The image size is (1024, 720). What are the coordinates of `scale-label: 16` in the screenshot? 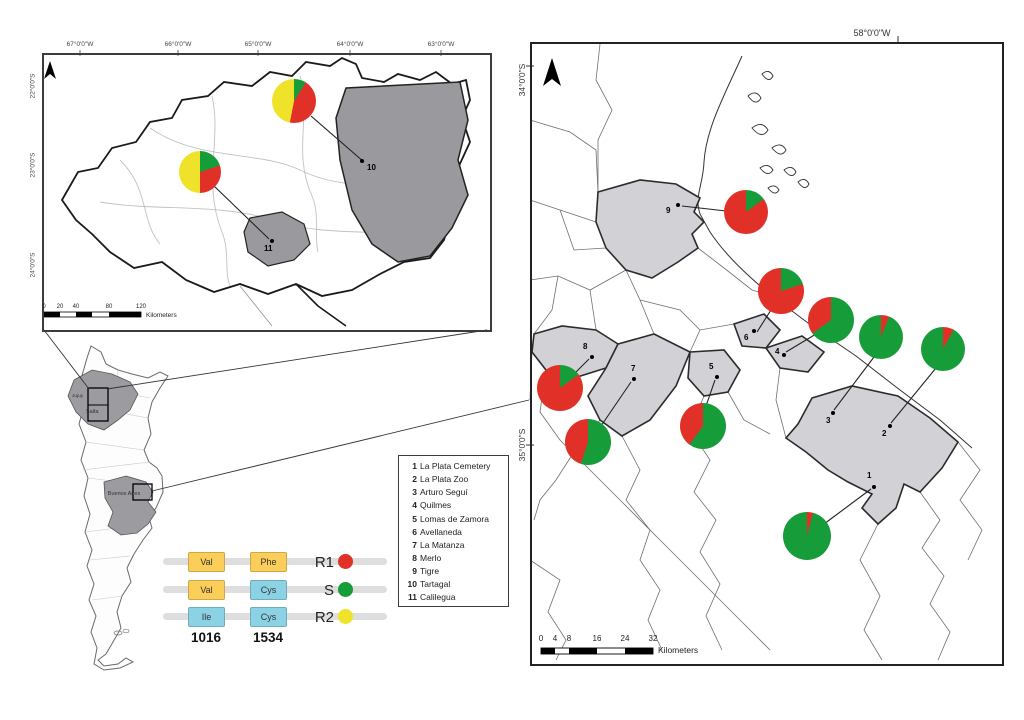 It's located at (597, 638).